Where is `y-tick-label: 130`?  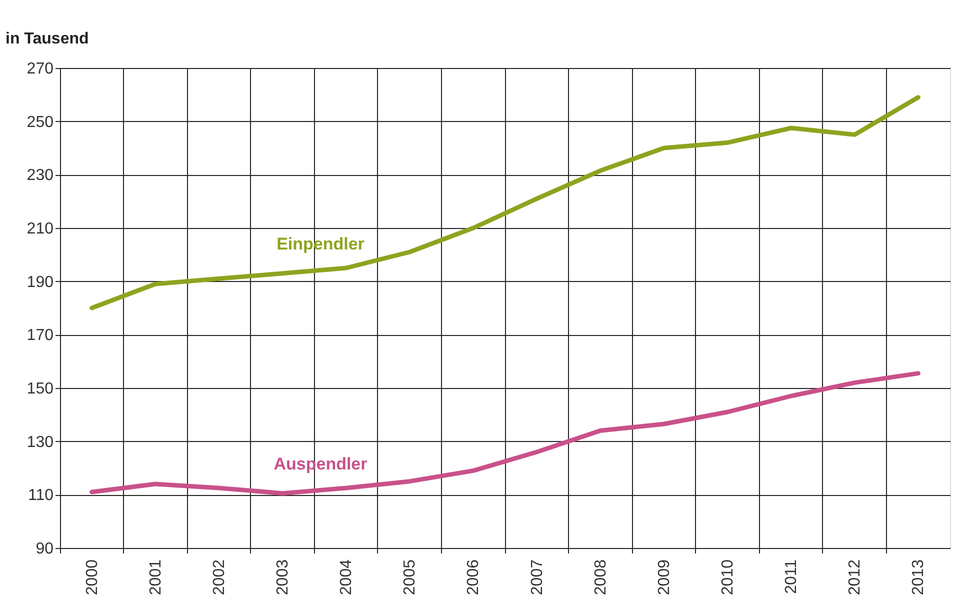 y-tick-label: 130 is located at coordinates (40, 442).